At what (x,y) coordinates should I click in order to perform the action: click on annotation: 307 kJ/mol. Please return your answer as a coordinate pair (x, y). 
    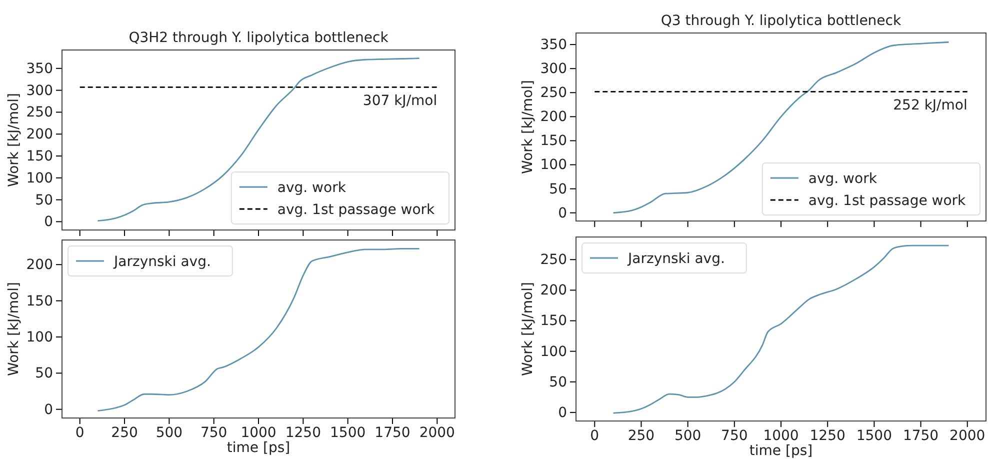
    Looking at the image, I should click on (400, 101).